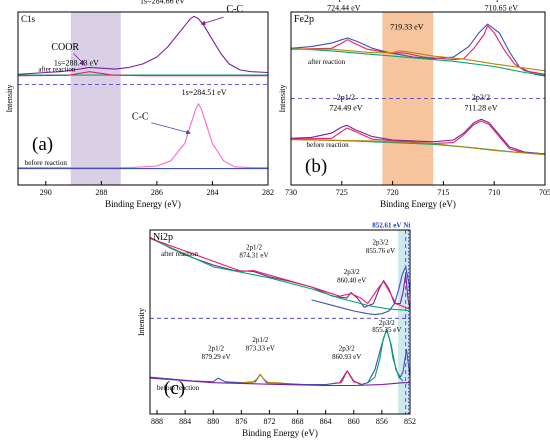 This screenshot has height=443, width=550. I want to click on annotation-label: 724.44 eV, so click(344, 7).